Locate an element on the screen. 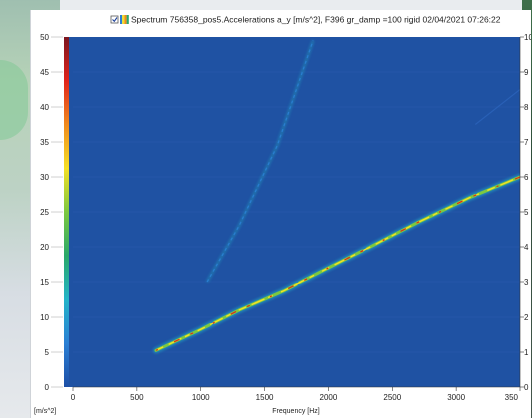  checkmark-icon is located at coordinates (115, 20).